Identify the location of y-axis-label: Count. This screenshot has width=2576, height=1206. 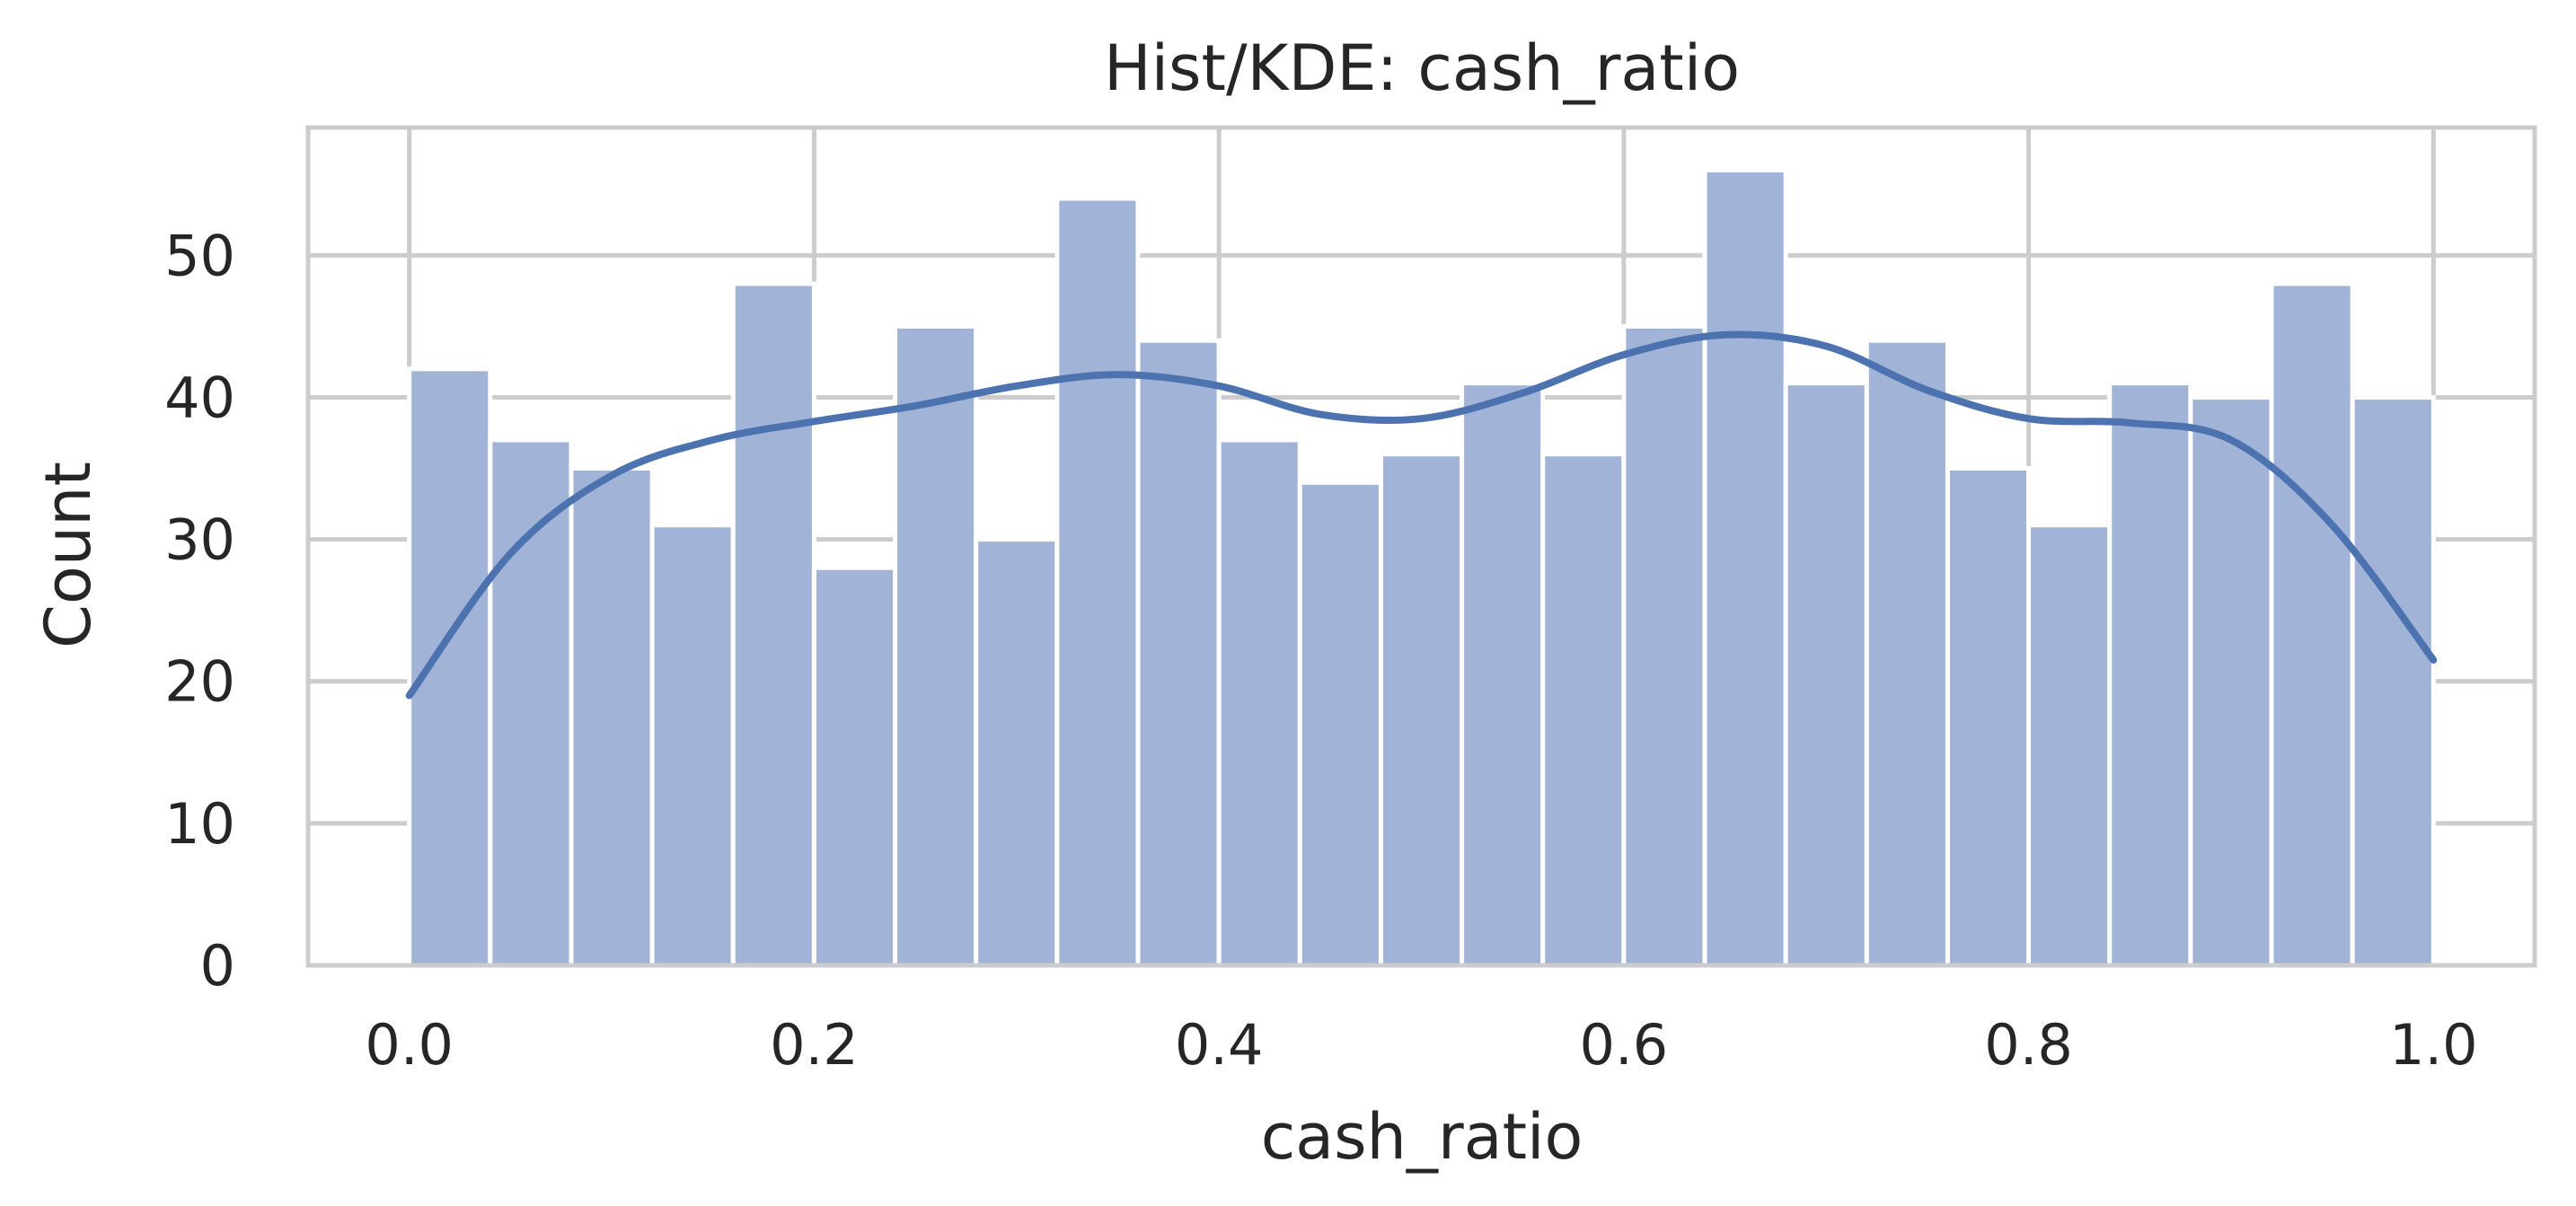
(68, 555).